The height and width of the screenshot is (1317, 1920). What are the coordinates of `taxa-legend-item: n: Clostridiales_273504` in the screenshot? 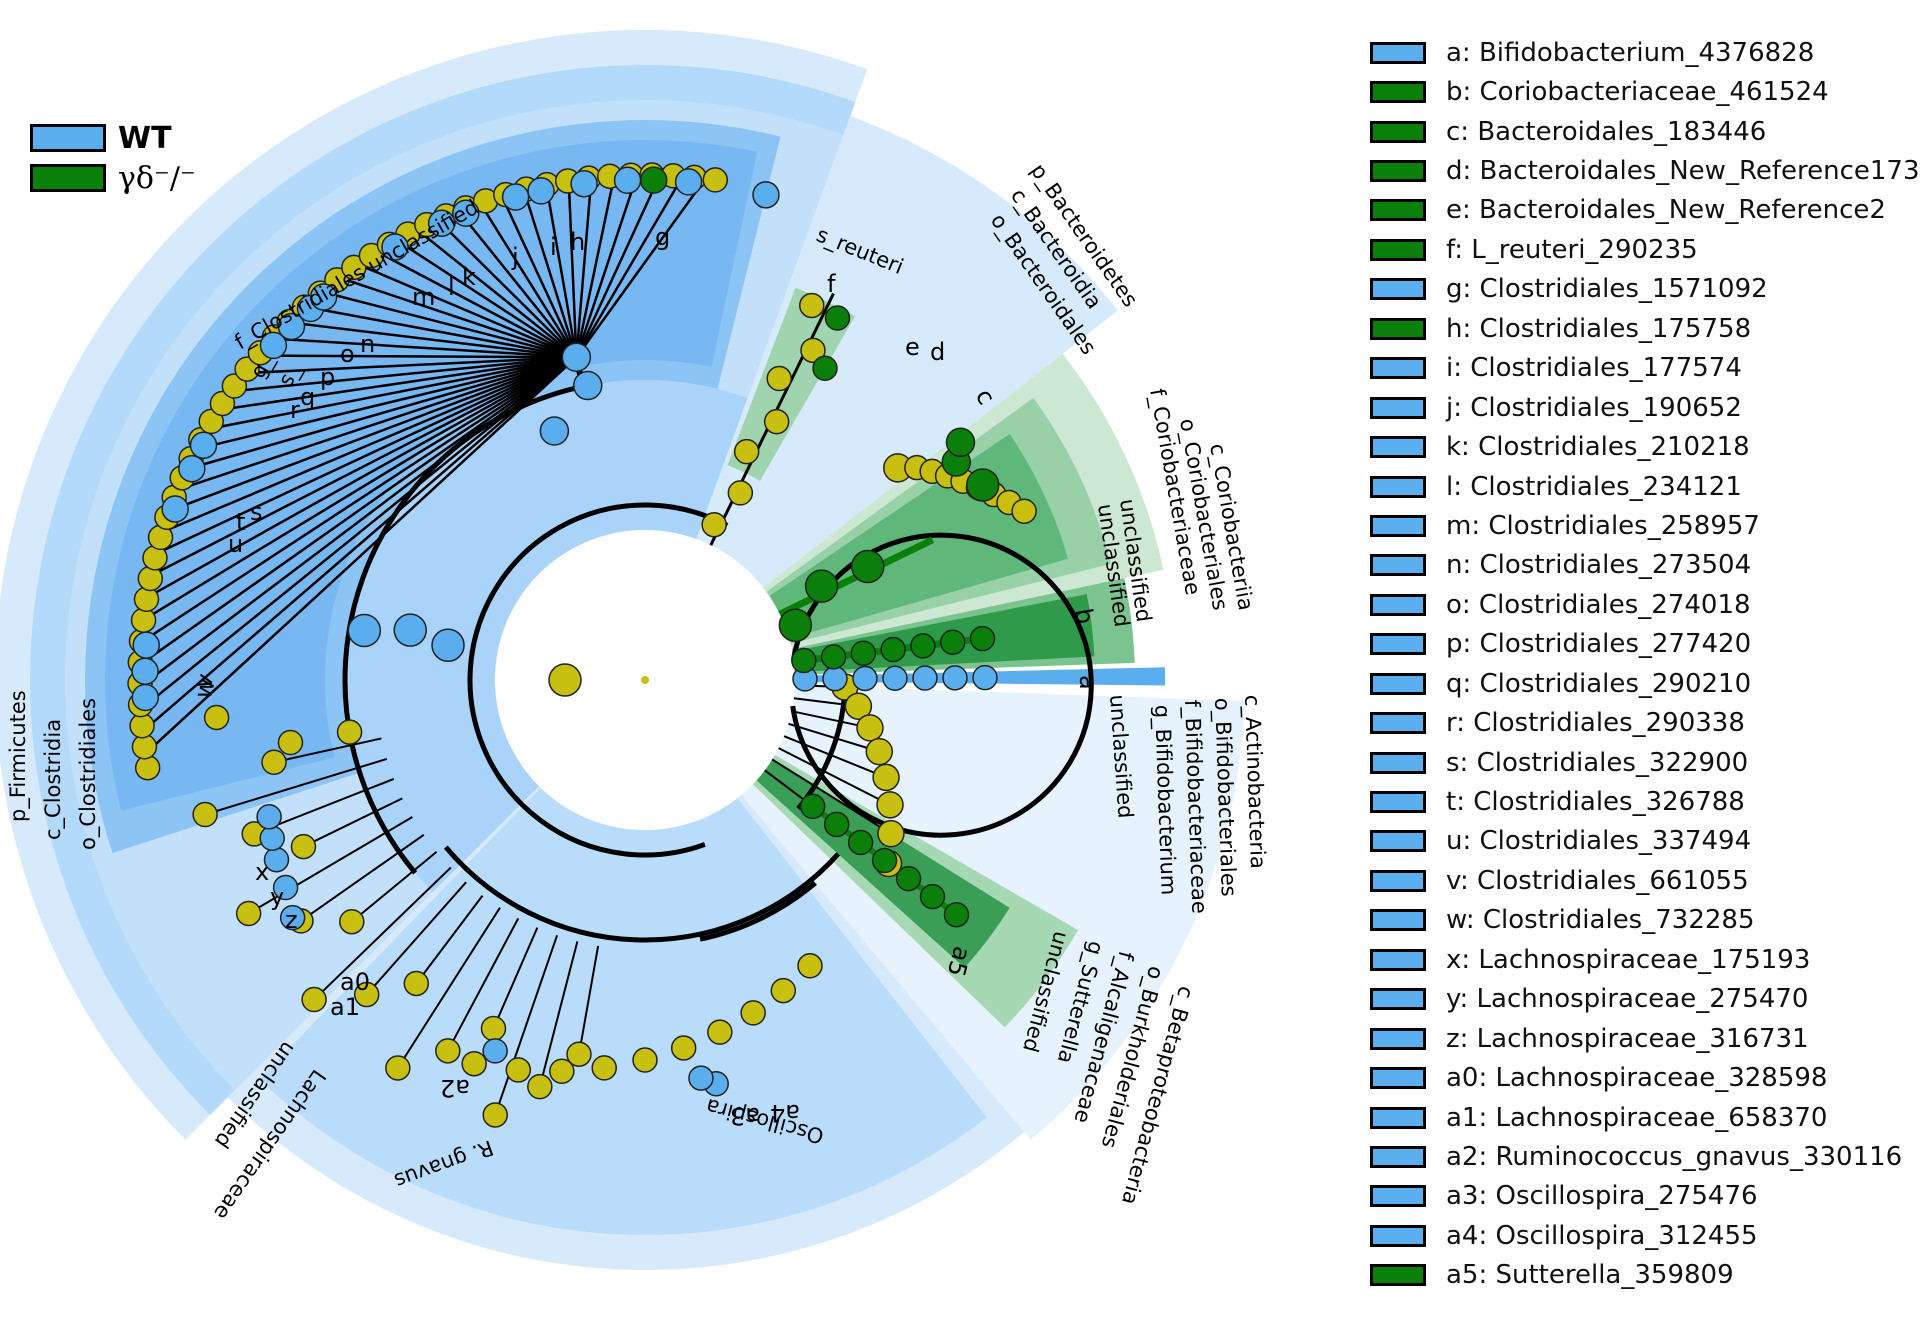 It's located at (1645, 565).